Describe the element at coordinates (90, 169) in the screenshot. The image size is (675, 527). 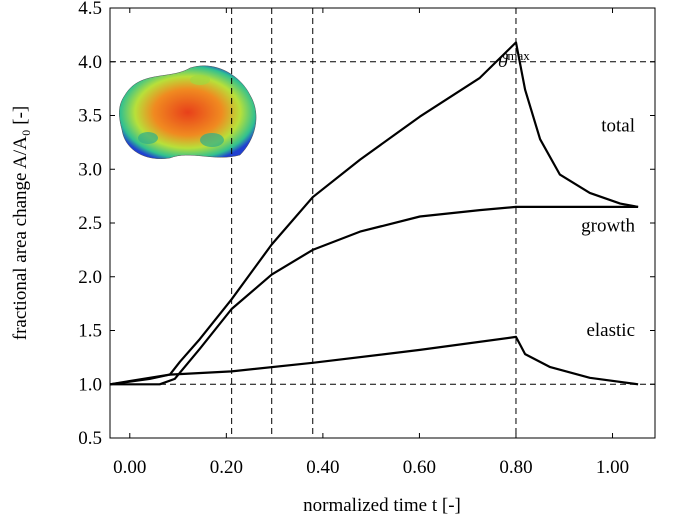
I see `y-tick-label: 3.0` at that location.